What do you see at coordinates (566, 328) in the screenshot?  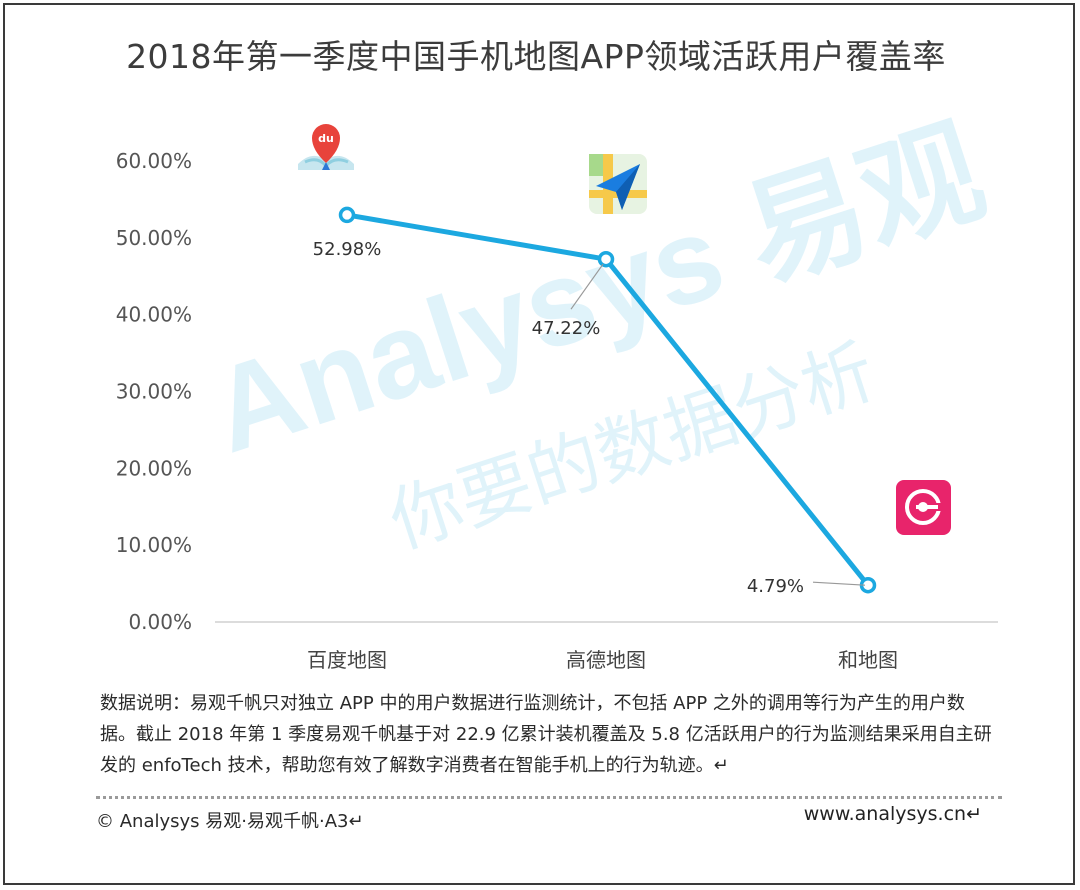 I see `data-label: 47.22%` at bounding box center [566, 328].